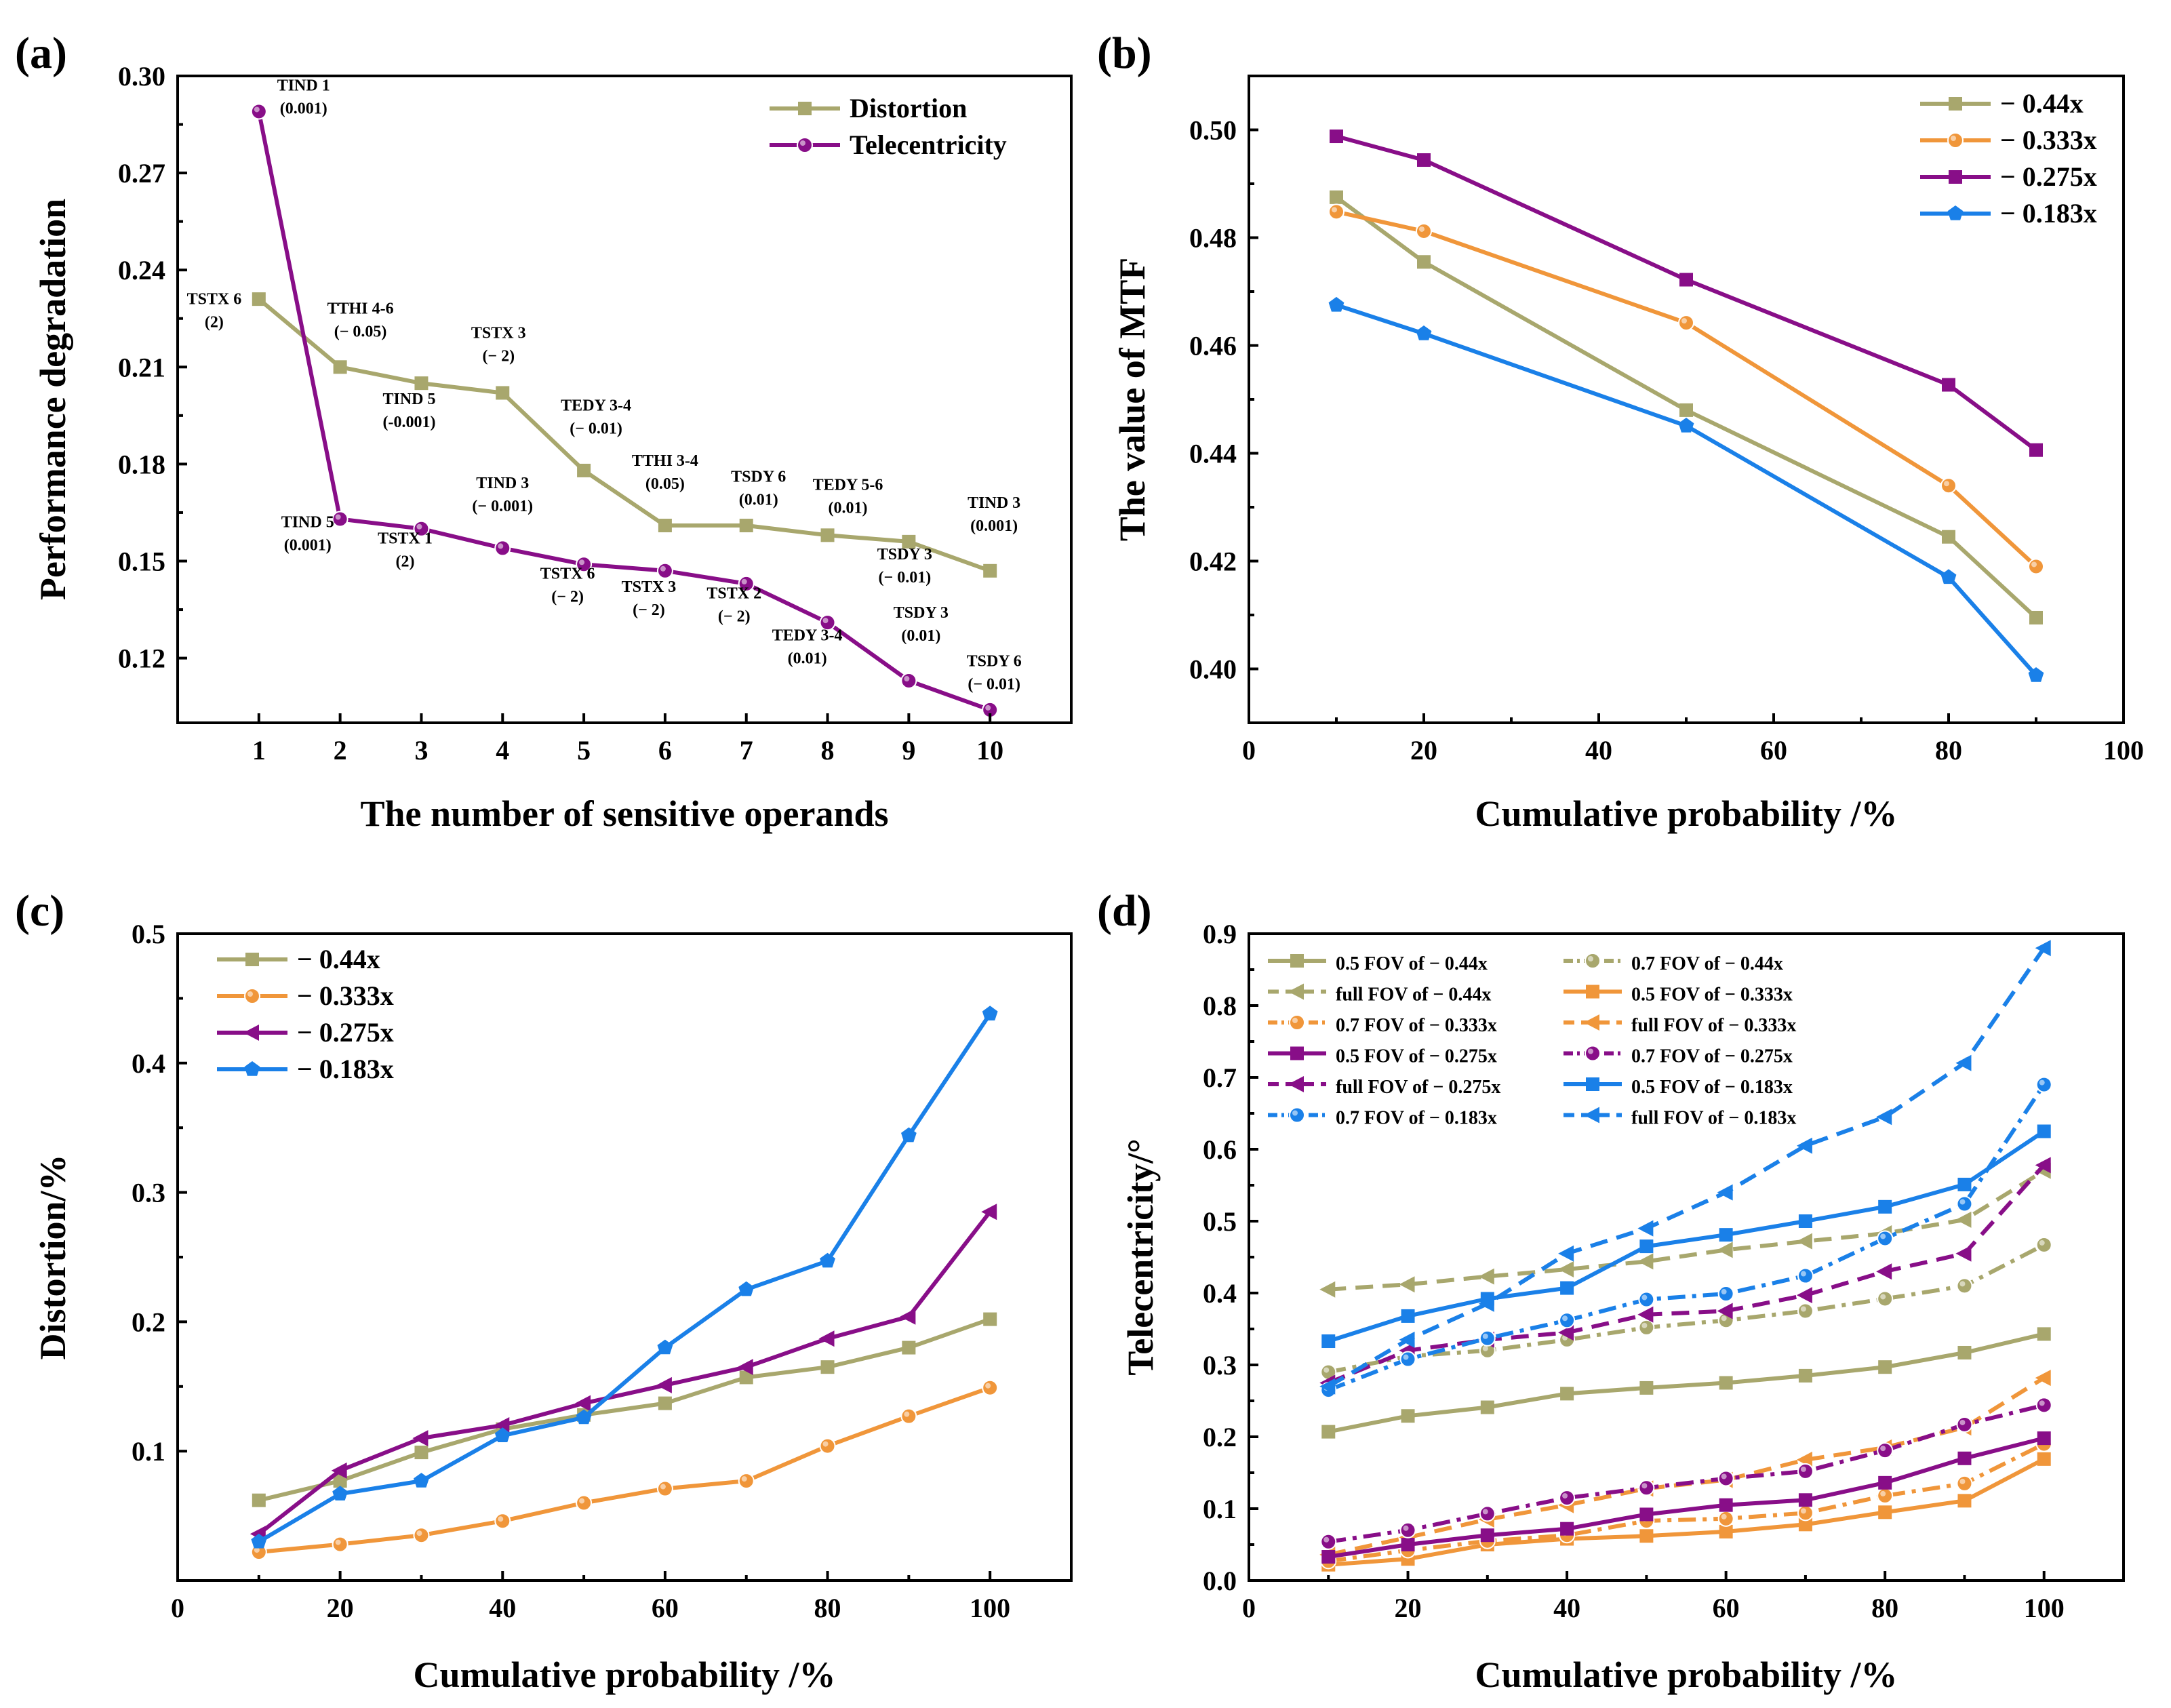 This screenshot has height=1708, width=2171. What do you see at coordinates (2048, 176) in the screenshot?
I see `legend-label: − 0.275x` at bounding box center [2048, 176].